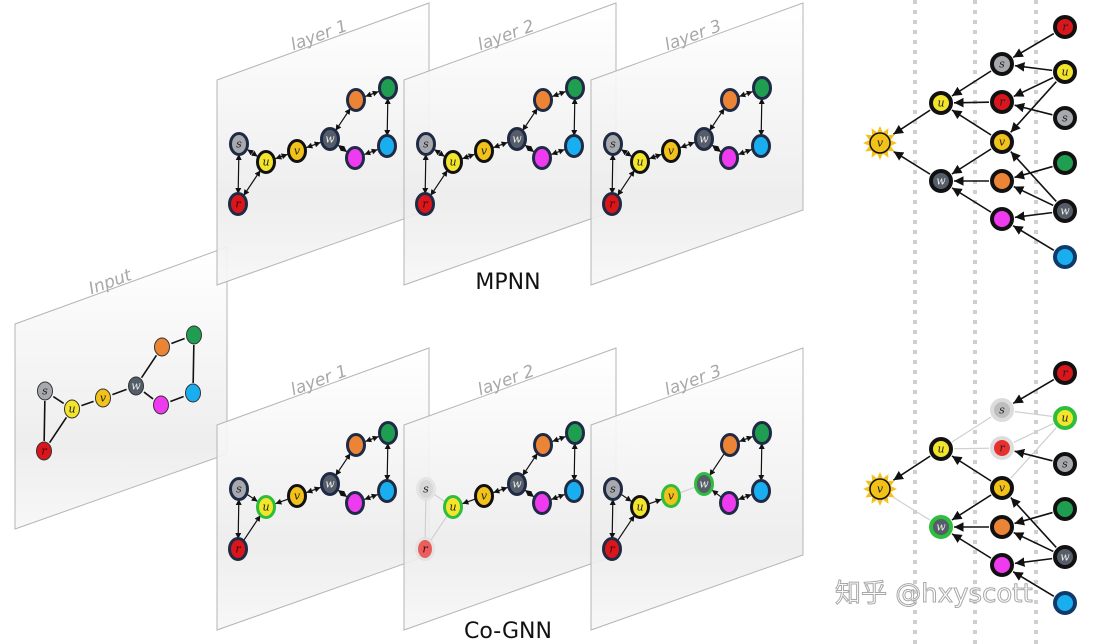 This screenshot has height=644, width=1100. I want to click on tree-node-v: v, so click(1002, 488).